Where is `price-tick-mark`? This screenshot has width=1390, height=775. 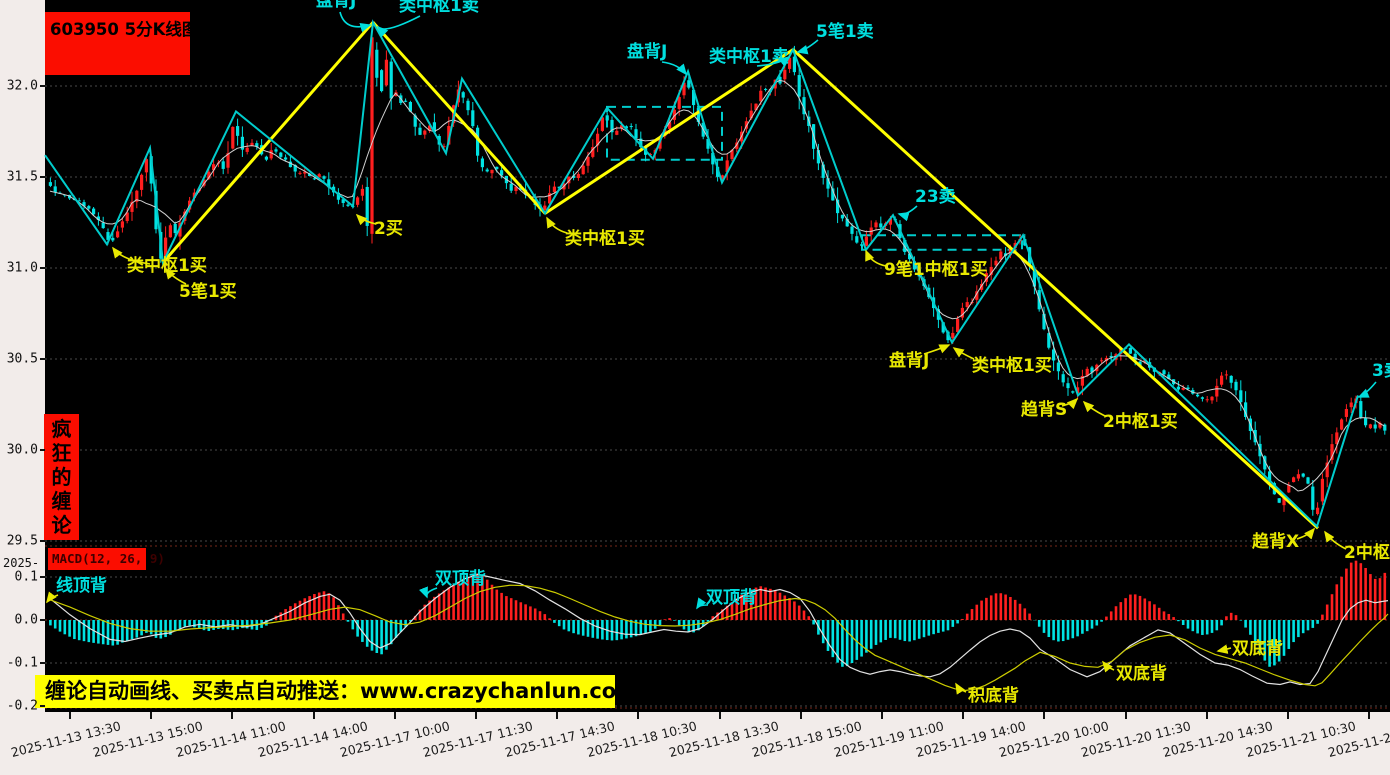 price-tick-mark is located at coordinates (42, 86).